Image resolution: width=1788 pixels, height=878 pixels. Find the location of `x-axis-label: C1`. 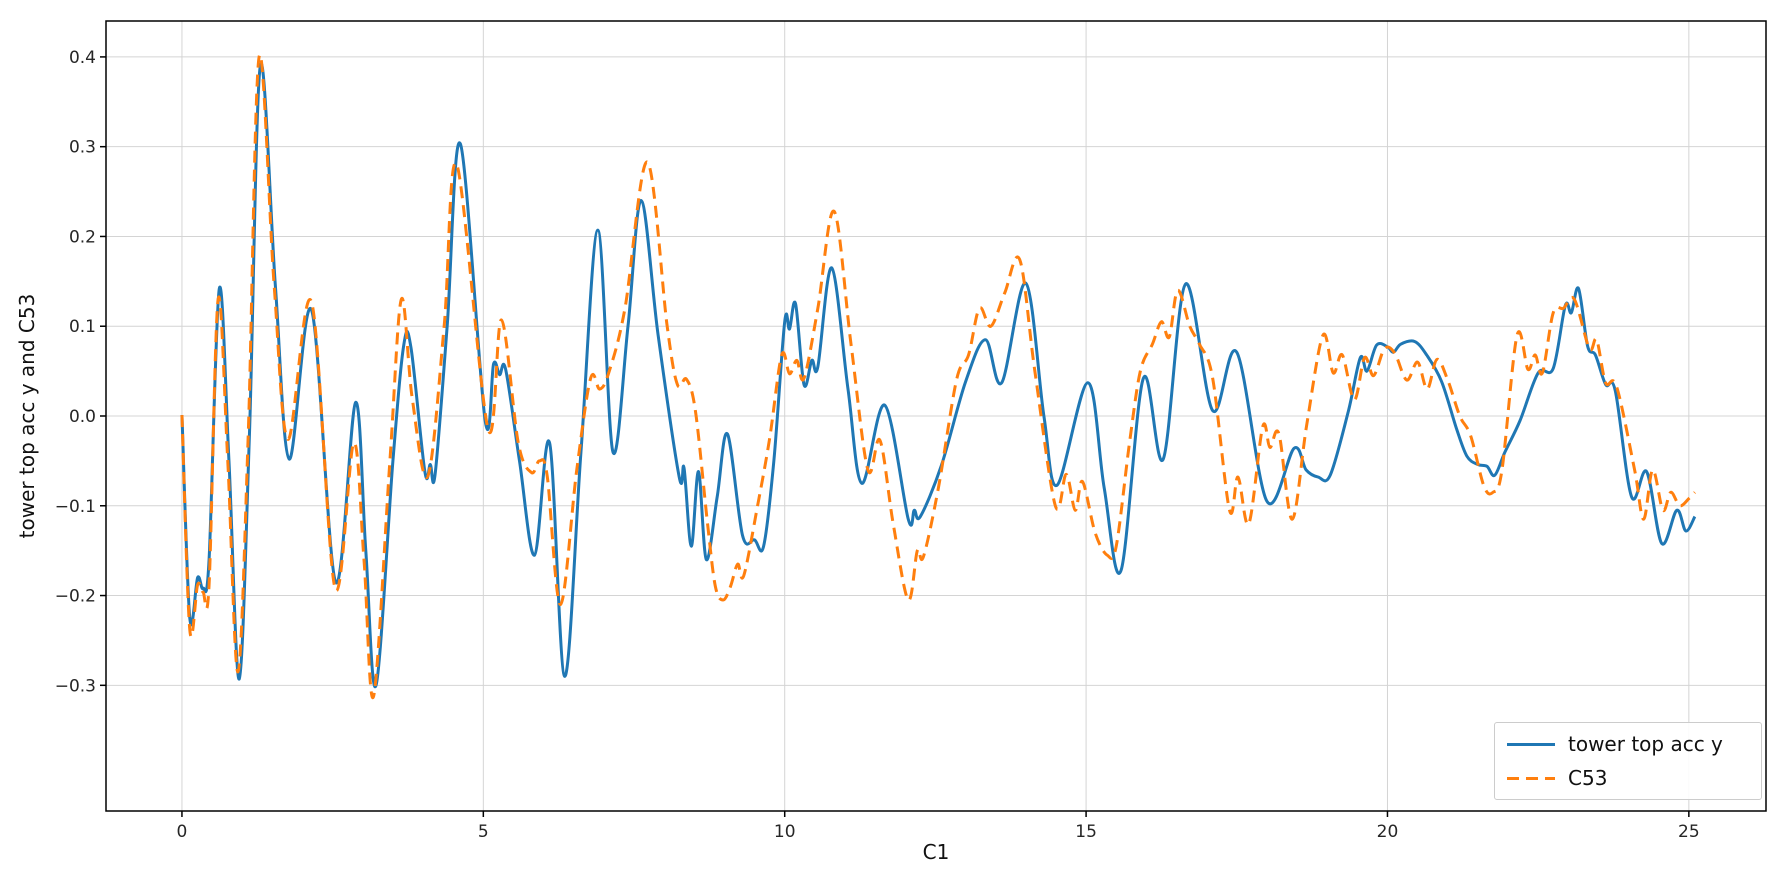

x-axis-label: C1 is located at coordinates (936, 852).